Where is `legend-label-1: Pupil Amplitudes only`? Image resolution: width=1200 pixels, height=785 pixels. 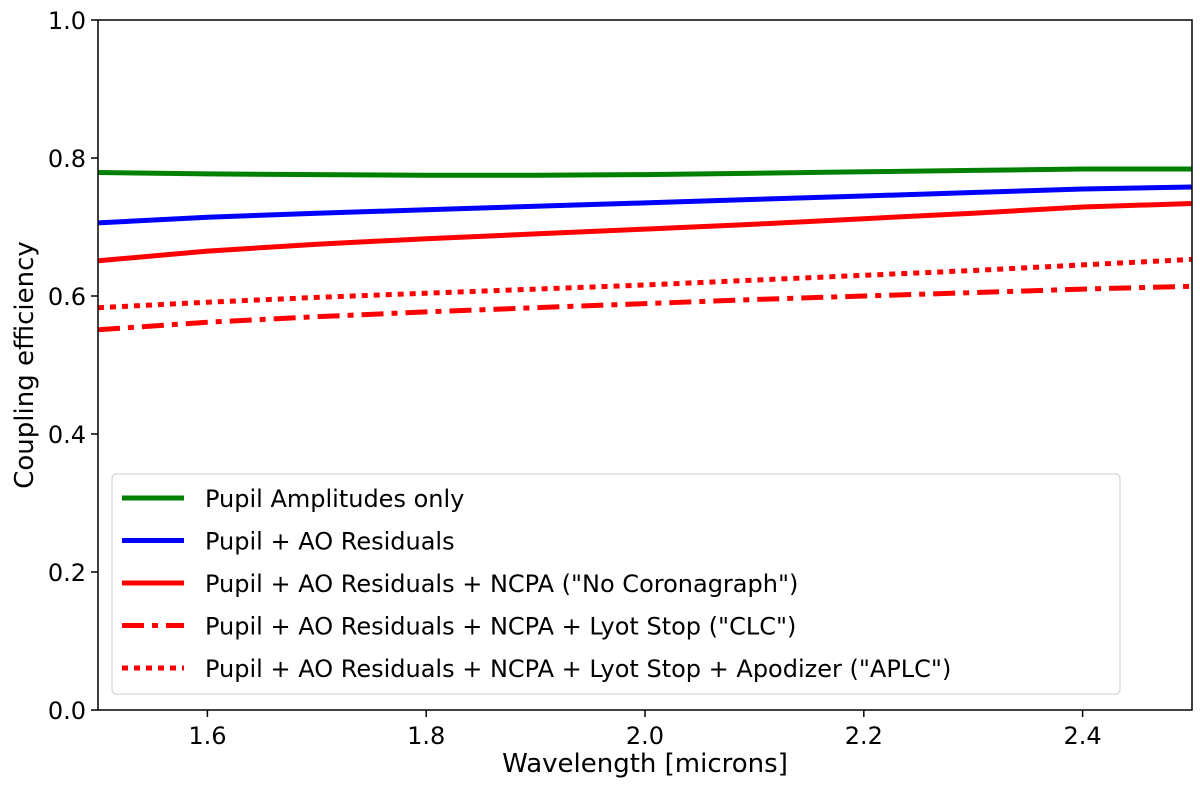 legend-label-1: Pupil Amplitudes only is located at coordinates (334, 499).